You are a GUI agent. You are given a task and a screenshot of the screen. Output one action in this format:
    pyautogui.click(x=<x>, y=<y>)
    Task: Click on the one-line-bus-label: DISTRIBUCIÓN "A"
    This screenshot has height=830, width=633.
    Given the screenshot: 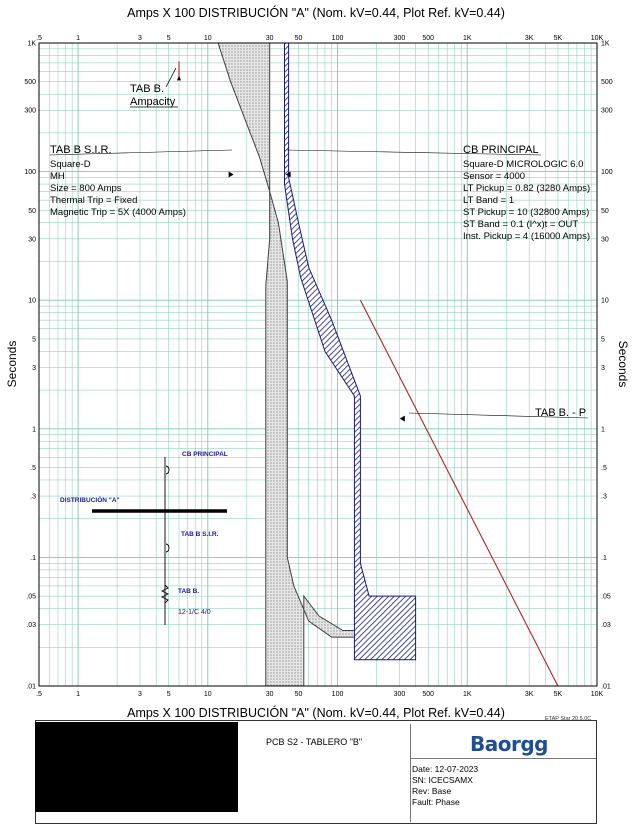 What is the action you would take?
    pyautogui.click(x=90, y=499)
    